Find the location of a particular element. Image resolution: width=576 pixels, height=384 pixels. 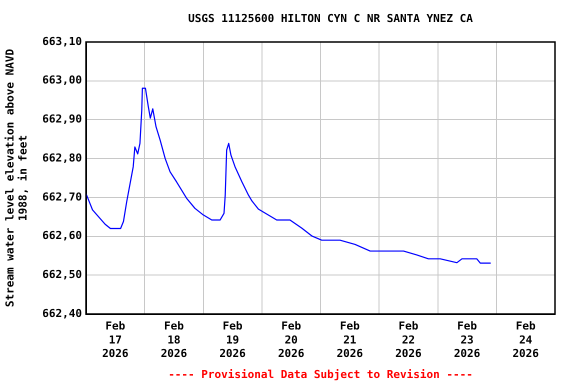

x-tick-label: Feb 20 2026 is located at coordinates (291, 340).